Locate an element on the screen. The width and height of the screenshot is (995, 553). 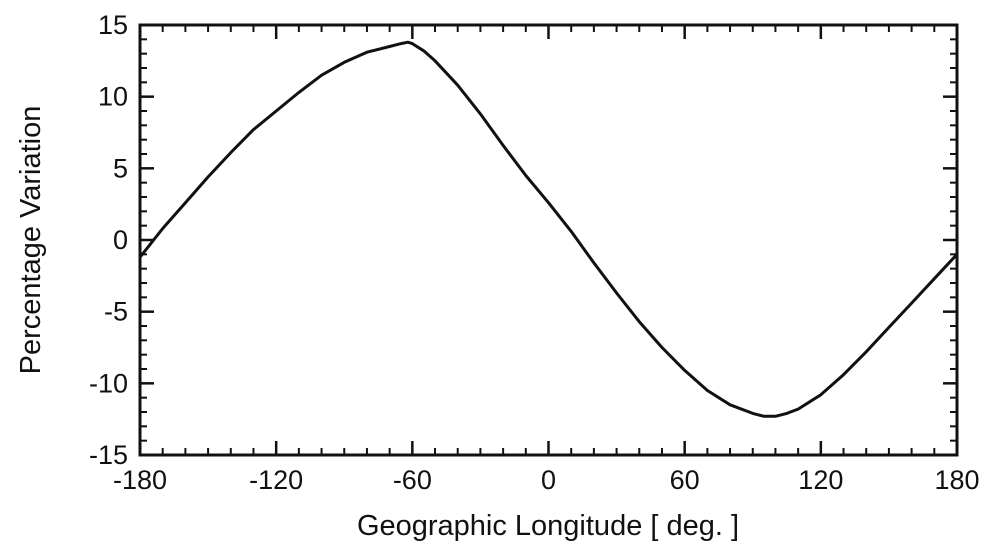
x-tick-label: 120 is located at coordinates (820, 480).